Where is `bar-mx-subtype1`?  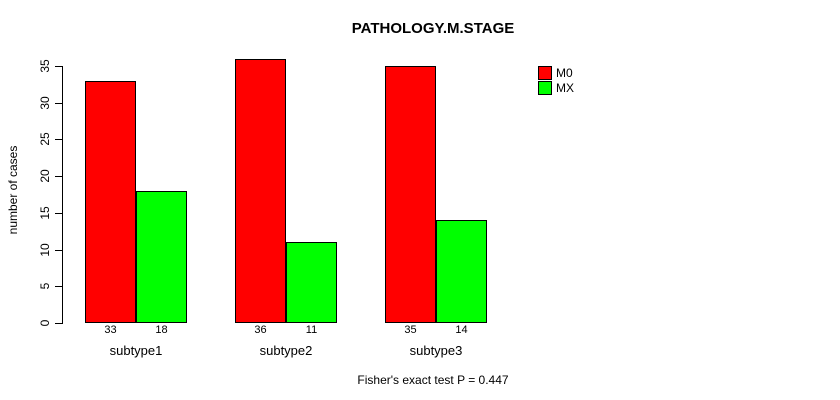
bar-mx-subtype1 is located at coordinates (161, 257).